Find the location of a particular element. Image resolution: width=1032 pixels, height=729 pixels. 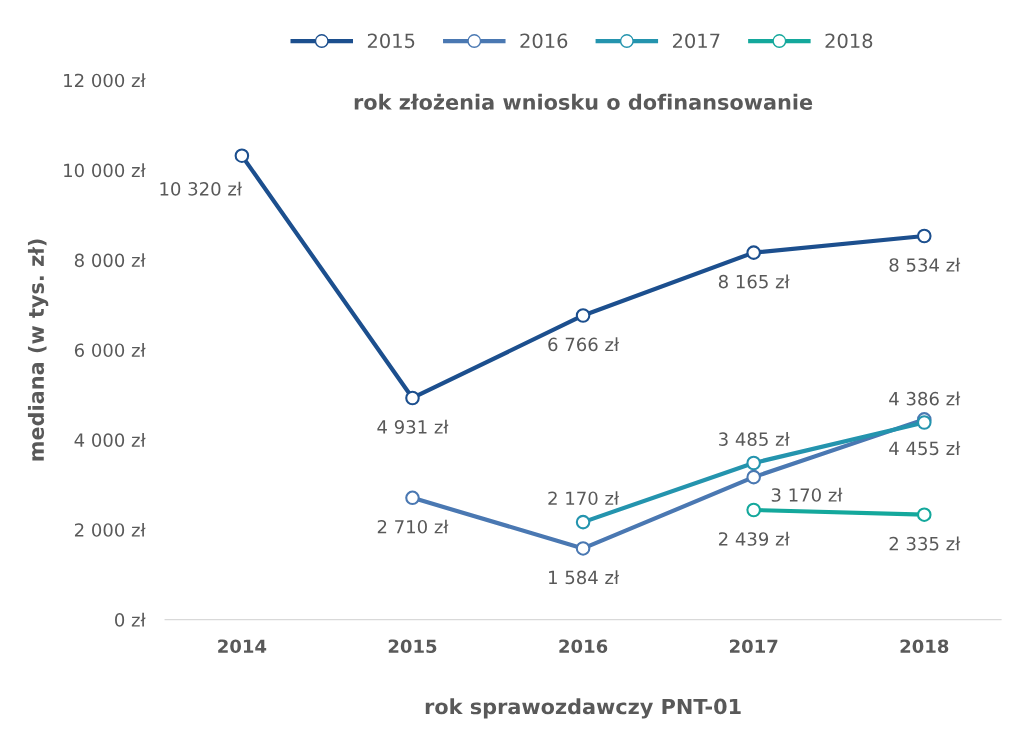

x-axis-title: rok sprawozdawczy PNT-01 is located at coordinates (583, 708).